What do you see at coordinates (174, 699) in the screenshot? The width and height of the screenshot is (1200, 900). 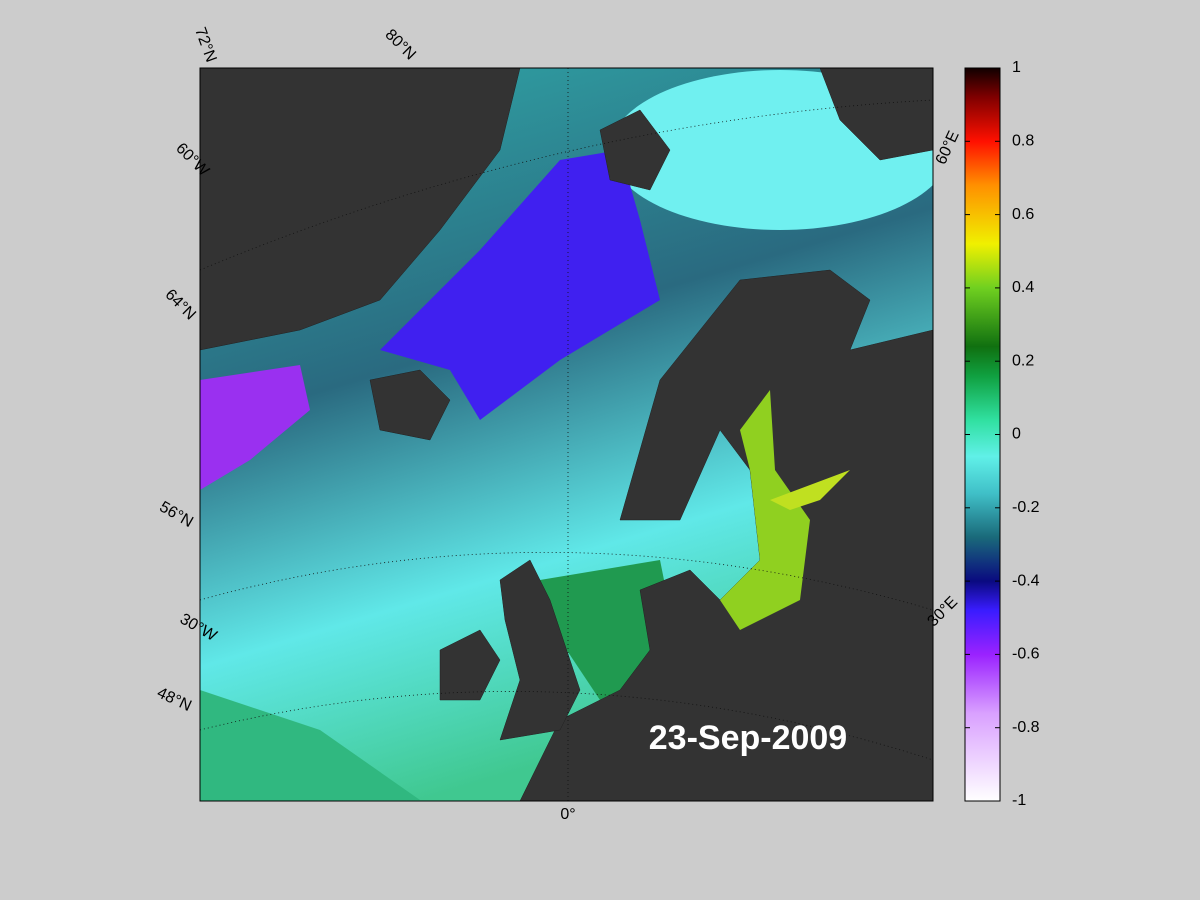 I see `graticule-label: 48°N` at bounding box center [174, 699].